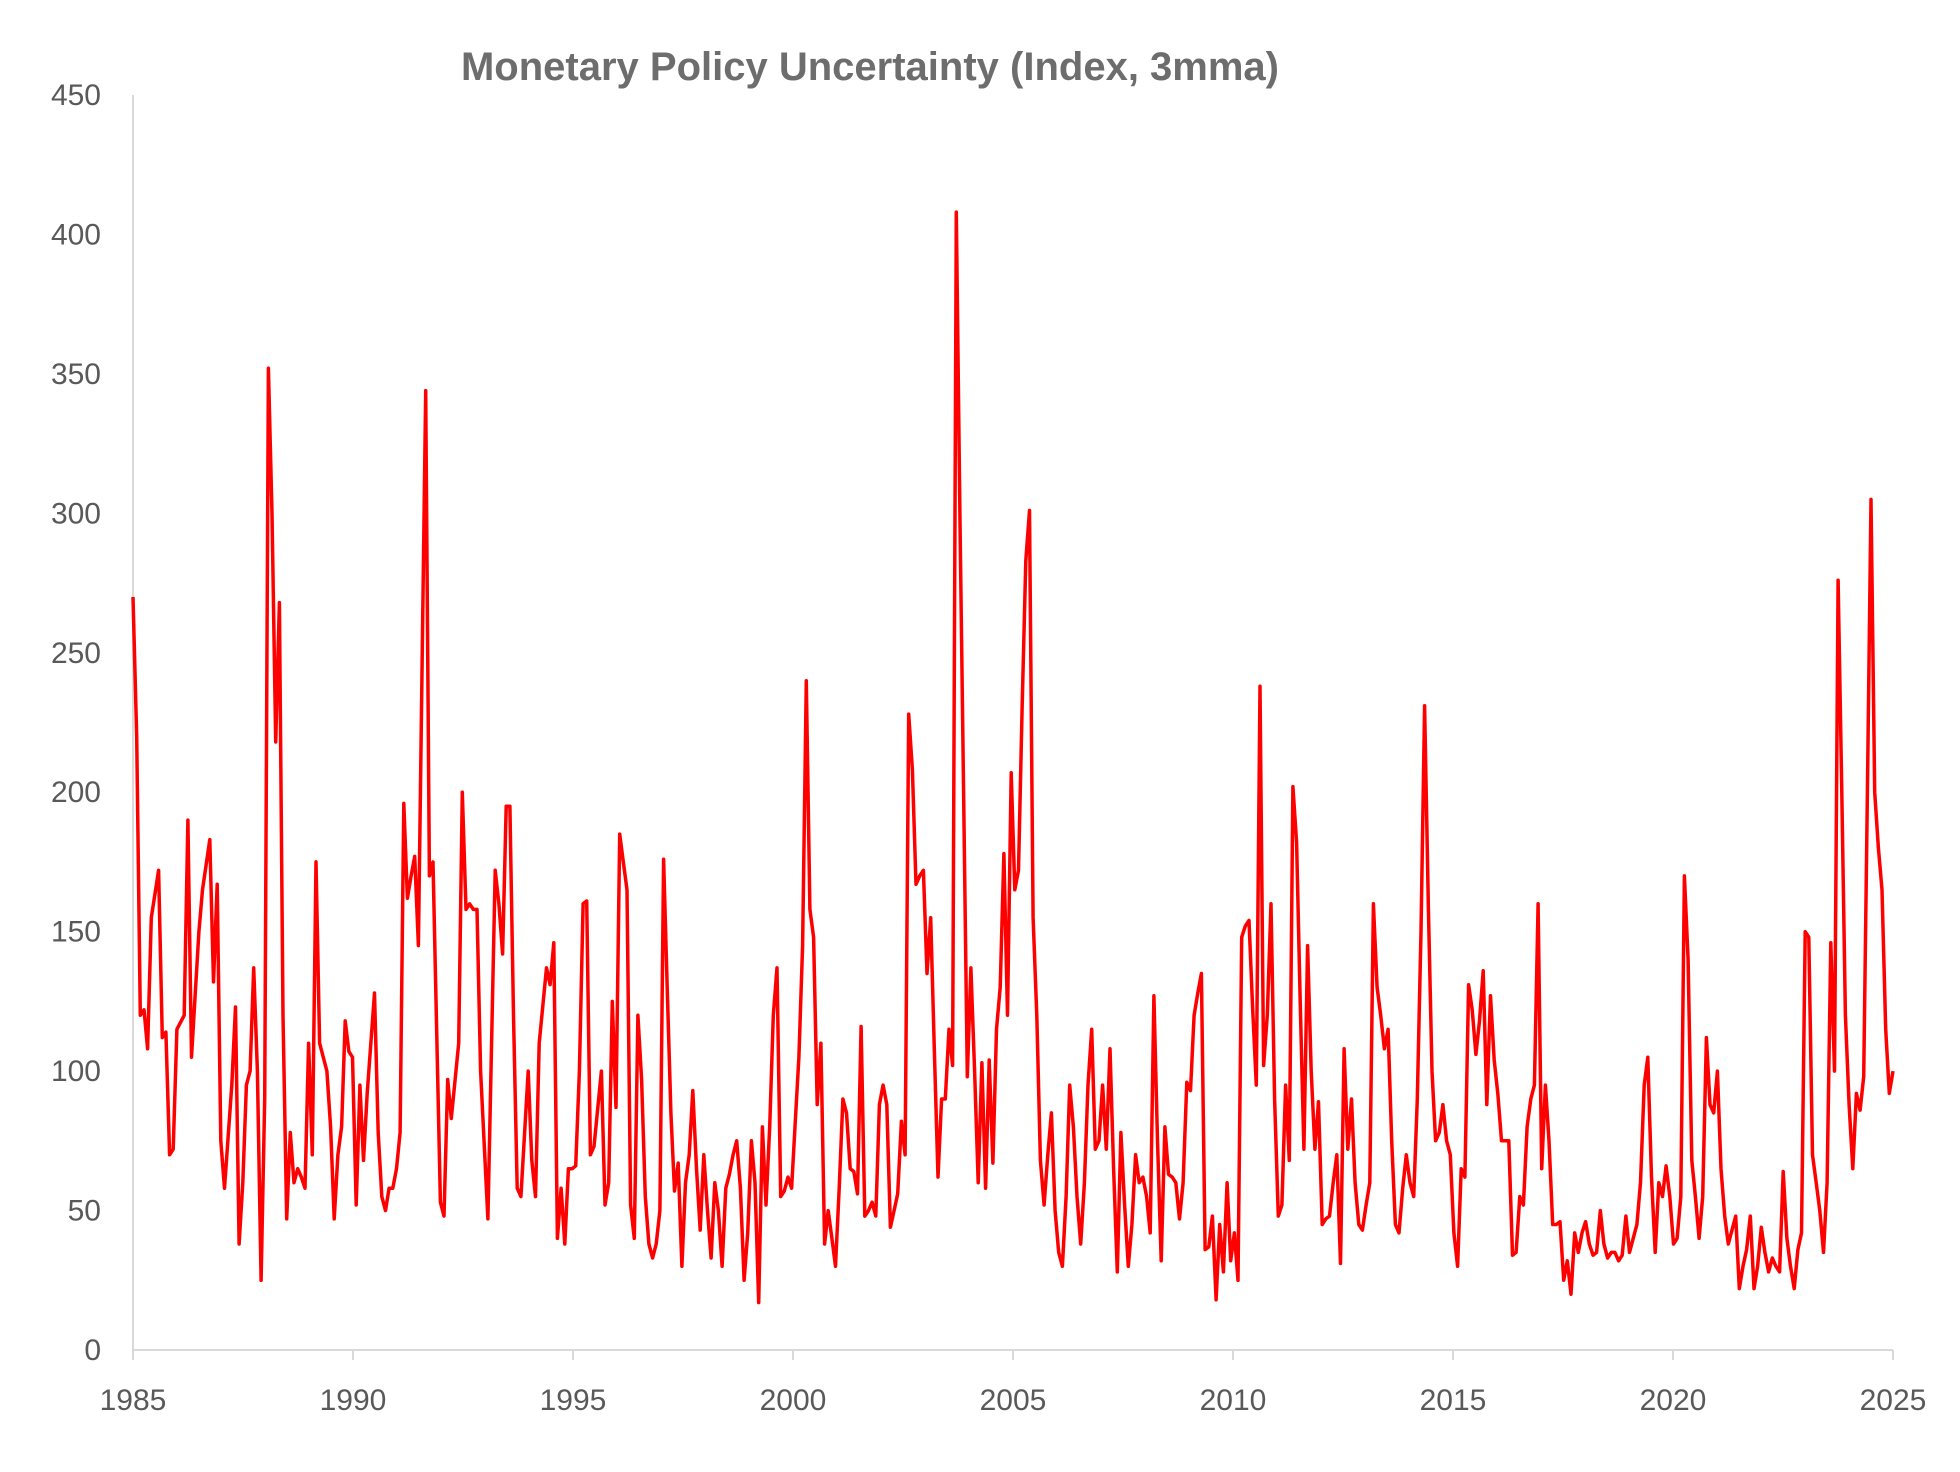 The image size is (1960, 1472). I want to click on y-tick-label: 100, so click(76, 1071).